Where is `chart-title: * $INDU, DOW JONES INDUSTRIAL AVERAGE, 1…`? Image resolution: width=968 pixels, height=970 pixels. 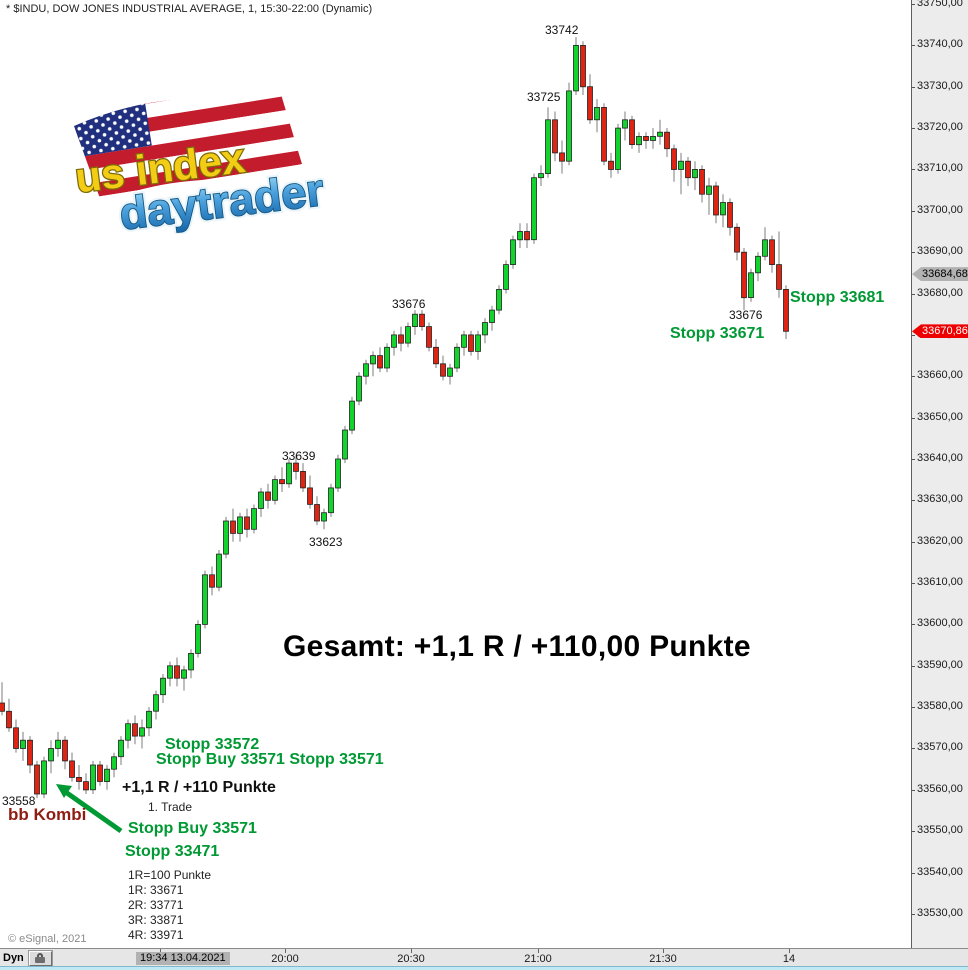 chart-title: * $INDU, DOW JONES INDUSTRIAL AVERAGE, 1… is located at coordinates (189, 9).